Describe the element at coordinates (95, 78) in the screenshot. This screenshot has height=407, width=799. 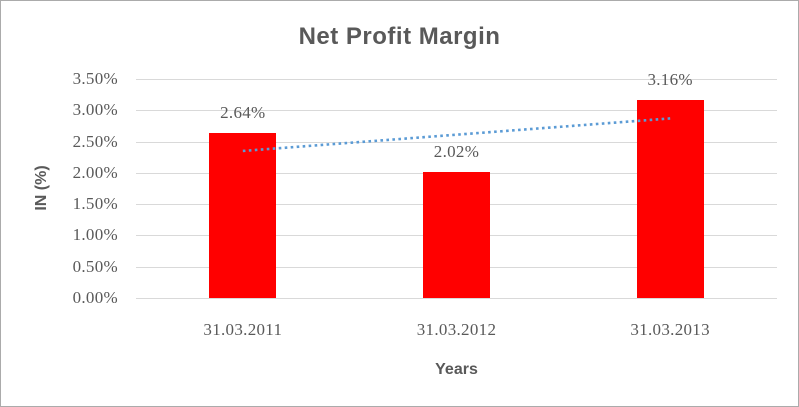
I see `y-axis-tick-label: 3.50%` at that location.